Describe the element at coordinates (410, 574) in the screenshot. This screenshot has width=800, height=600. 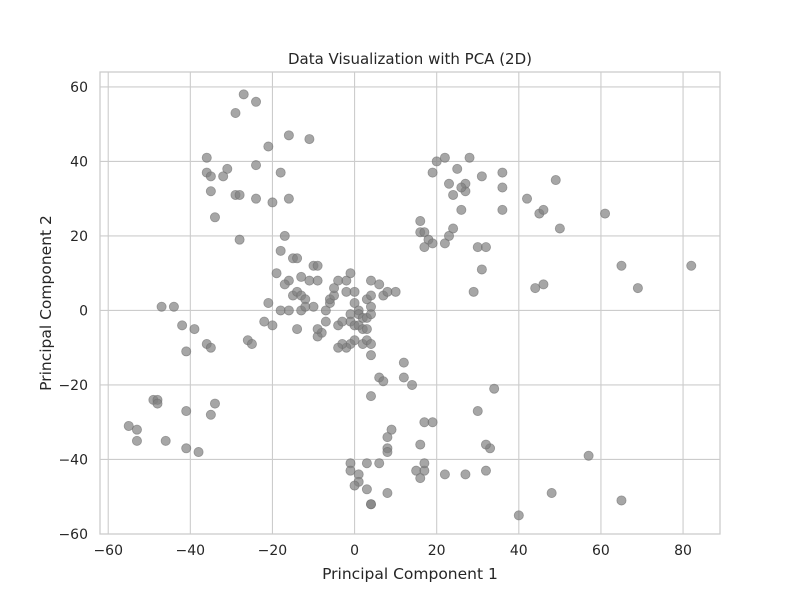
I see `x-axis-label: Principal Component 1` at that location.